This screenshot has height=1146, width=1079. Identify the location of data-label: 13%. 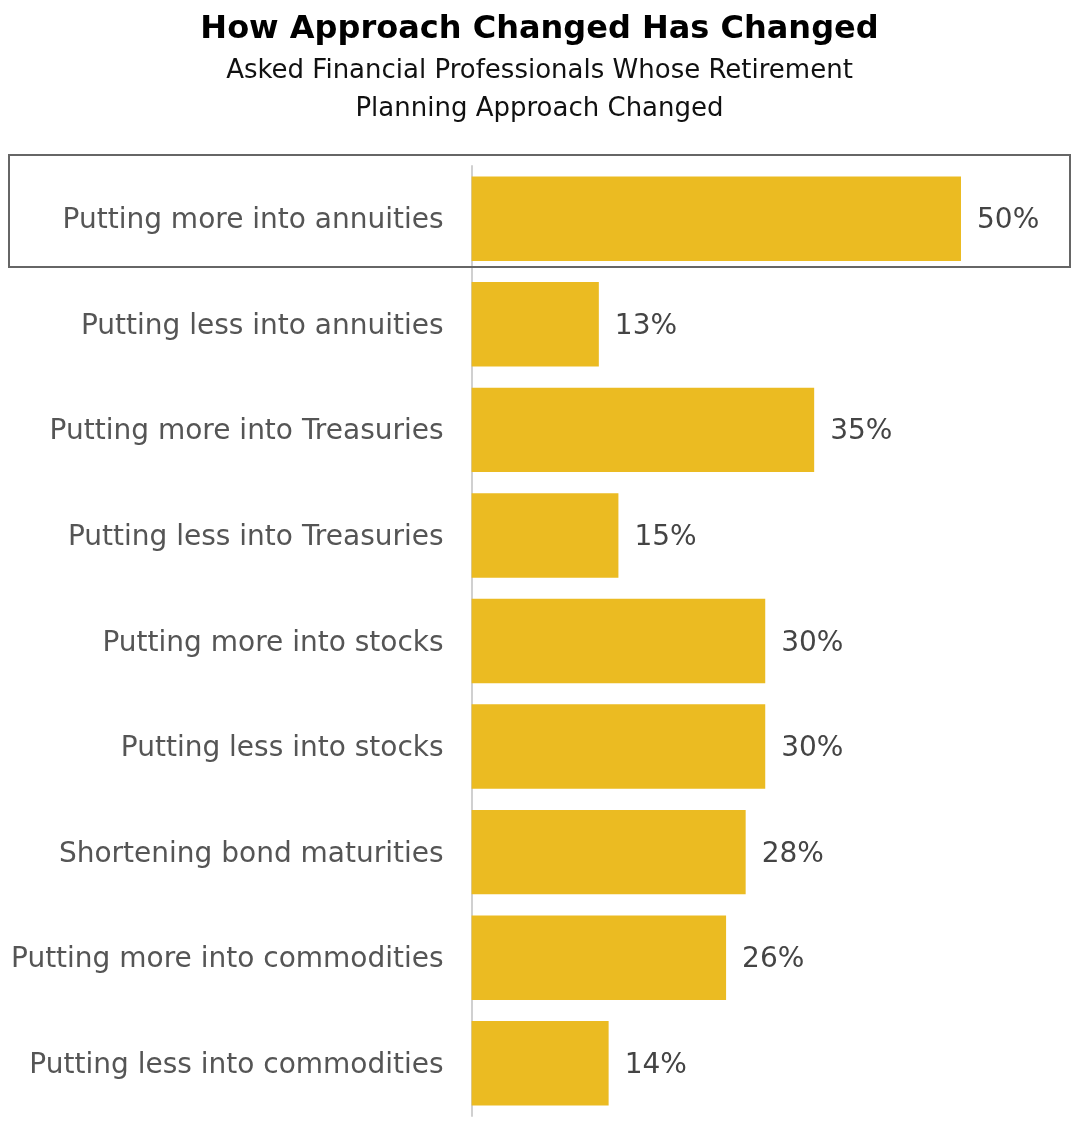
(646, 324).